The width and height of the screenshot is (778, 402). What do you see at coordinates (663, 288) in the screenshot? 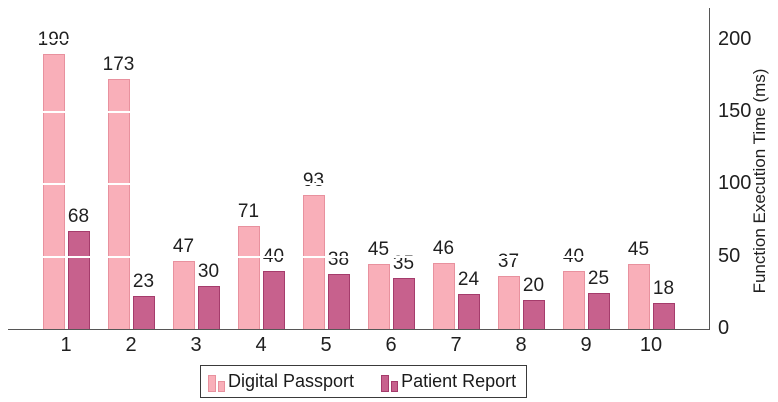
I see `bar-value-label: 18` at bounding box center [663, 288].